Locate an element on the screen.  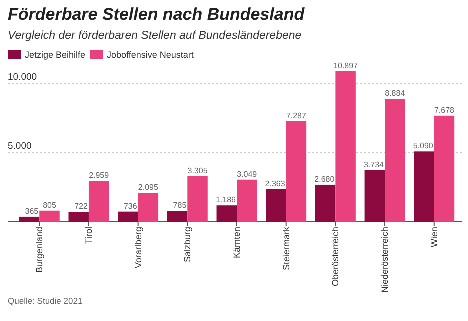
data-label: 7.678 is located at coordinates (445, 110).